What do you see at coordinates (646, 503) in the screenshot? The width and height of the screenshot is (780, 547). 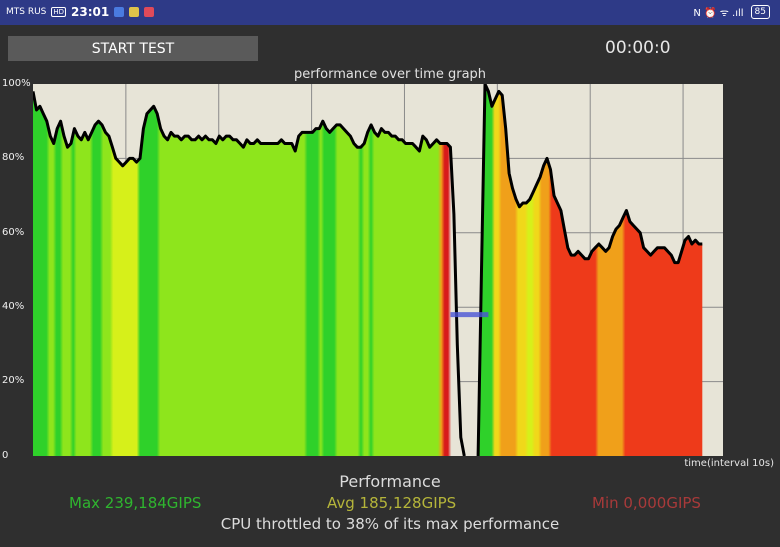 I see `min-performance: Min 0,000GIPS` at bounding box center [646, 503].